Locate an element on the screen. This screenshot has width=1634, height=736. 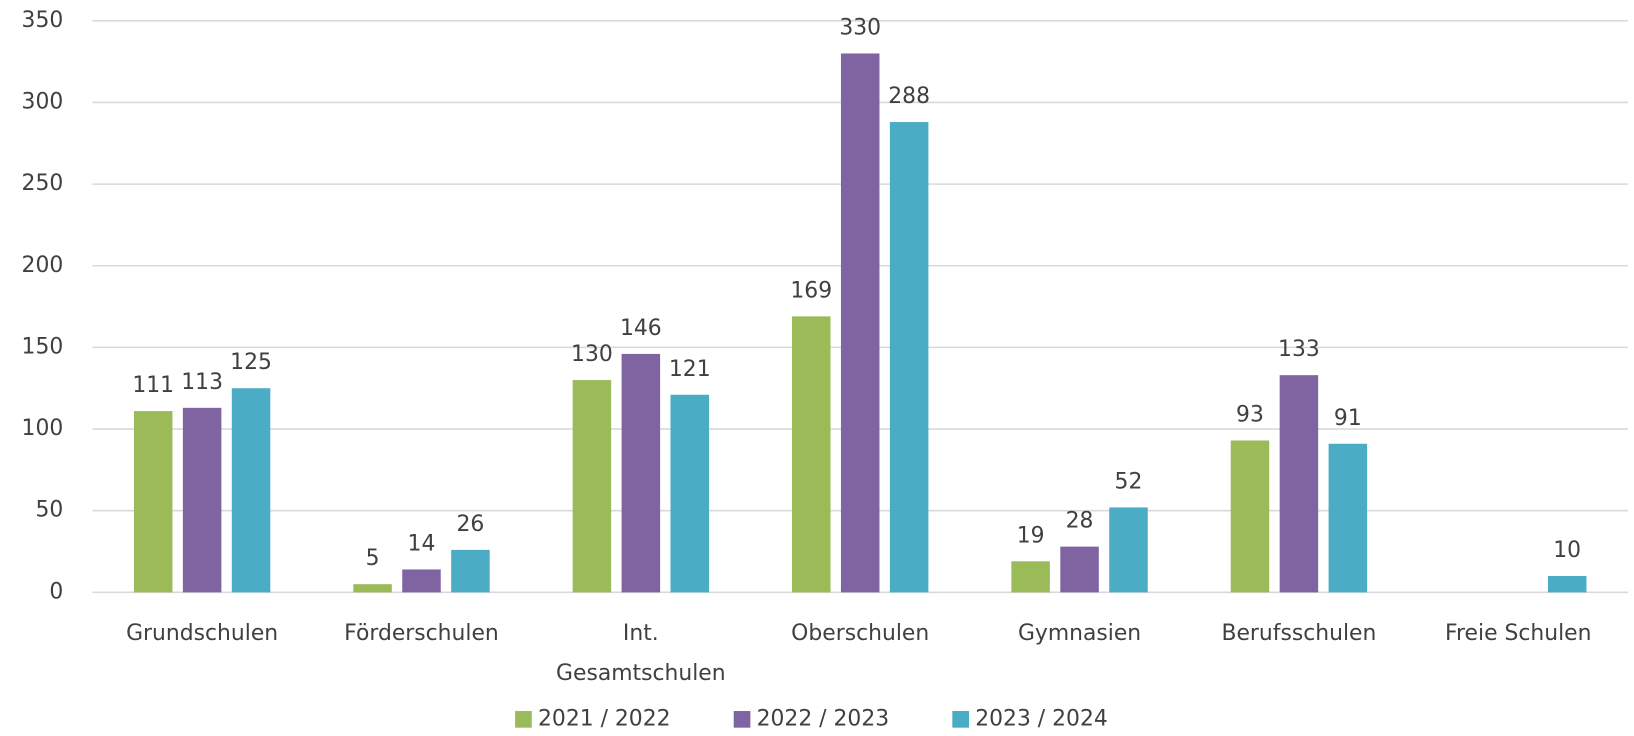
x-label-box: Förderschulen is located at coordinates (421, 633).